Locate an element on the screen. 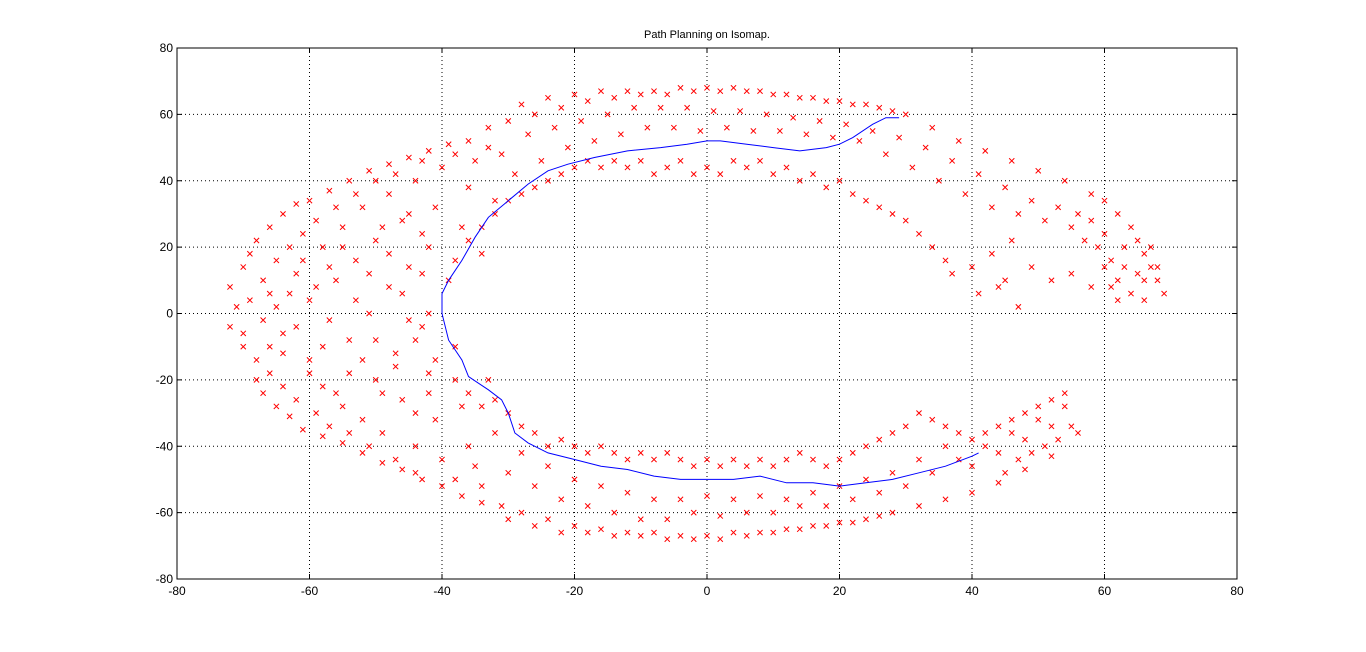  x-tick-label: 20 is located at coordinates (840, 591).